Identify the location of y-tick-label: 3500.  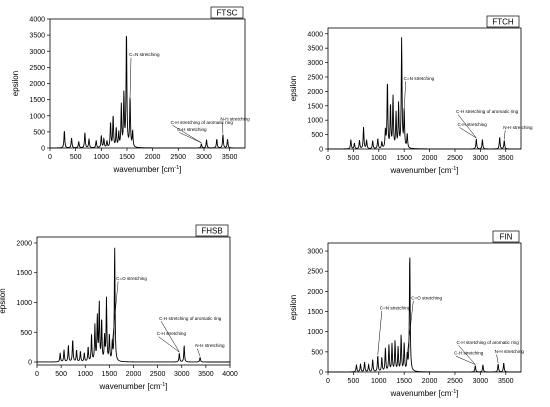
(37, 36).